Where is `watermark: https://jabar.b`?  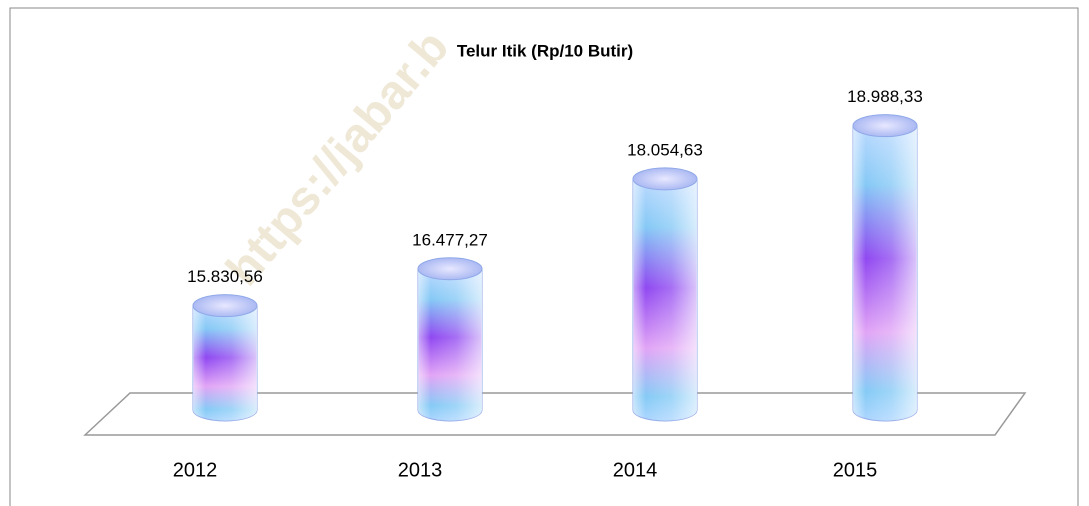 watermark: https://jabar.b is located at coordinates (337, 158).